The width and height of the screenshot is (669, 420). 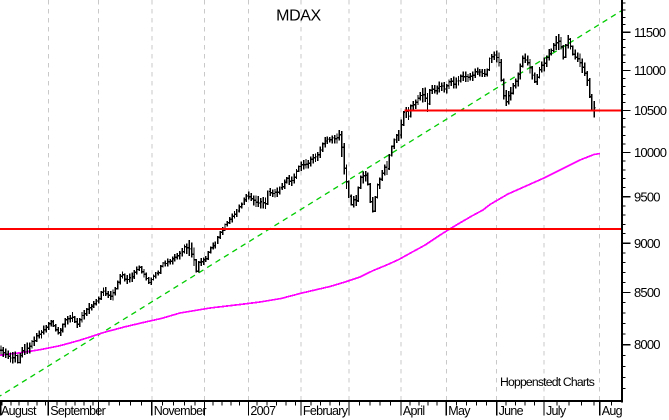 I want to click on svg-text: Aug, so click(x=612, y=411).